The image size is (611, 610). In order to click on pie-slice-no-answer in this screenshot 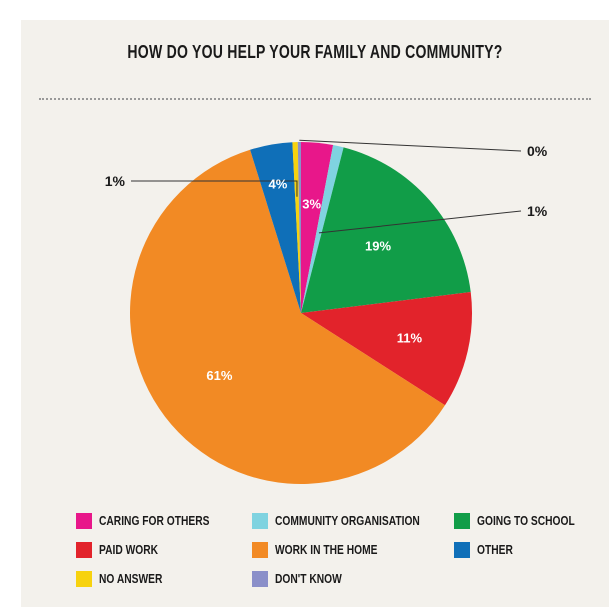, I will do `click(296, 227)`.